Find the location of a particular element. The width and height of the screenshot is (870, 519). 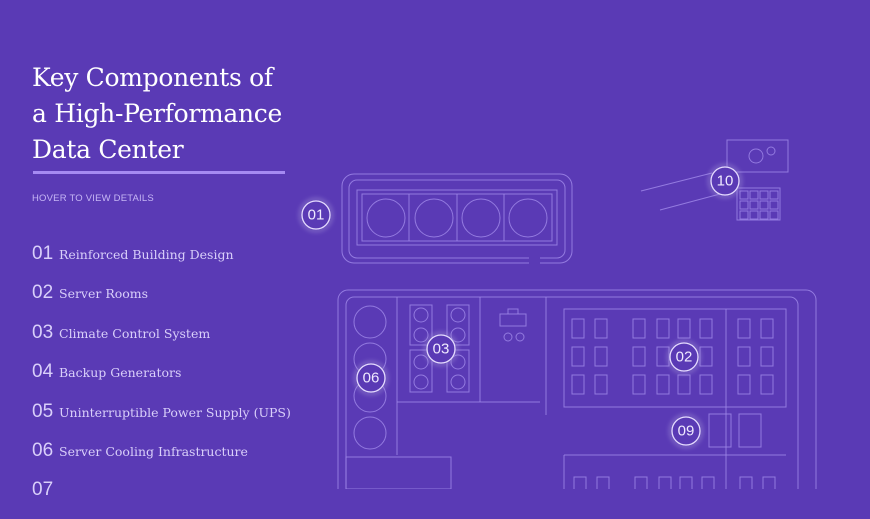

svg-text: 06 is located at coordinates (371, 378).